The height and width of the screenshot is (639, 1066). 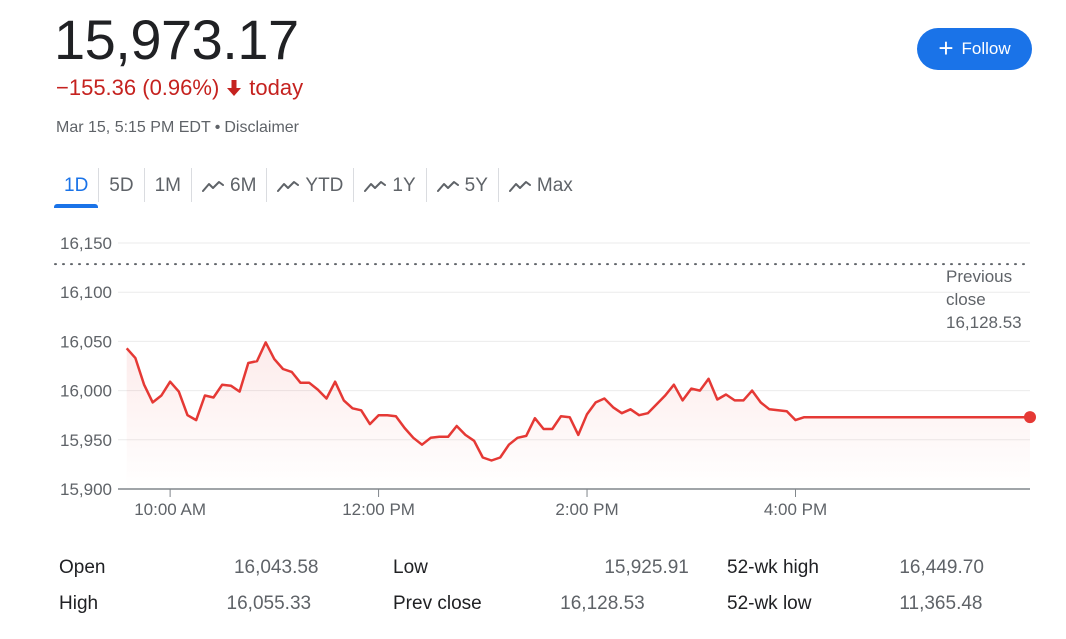 I want to click on stat-prev-close-value: 16,128.53, so click(x=602, y=603).